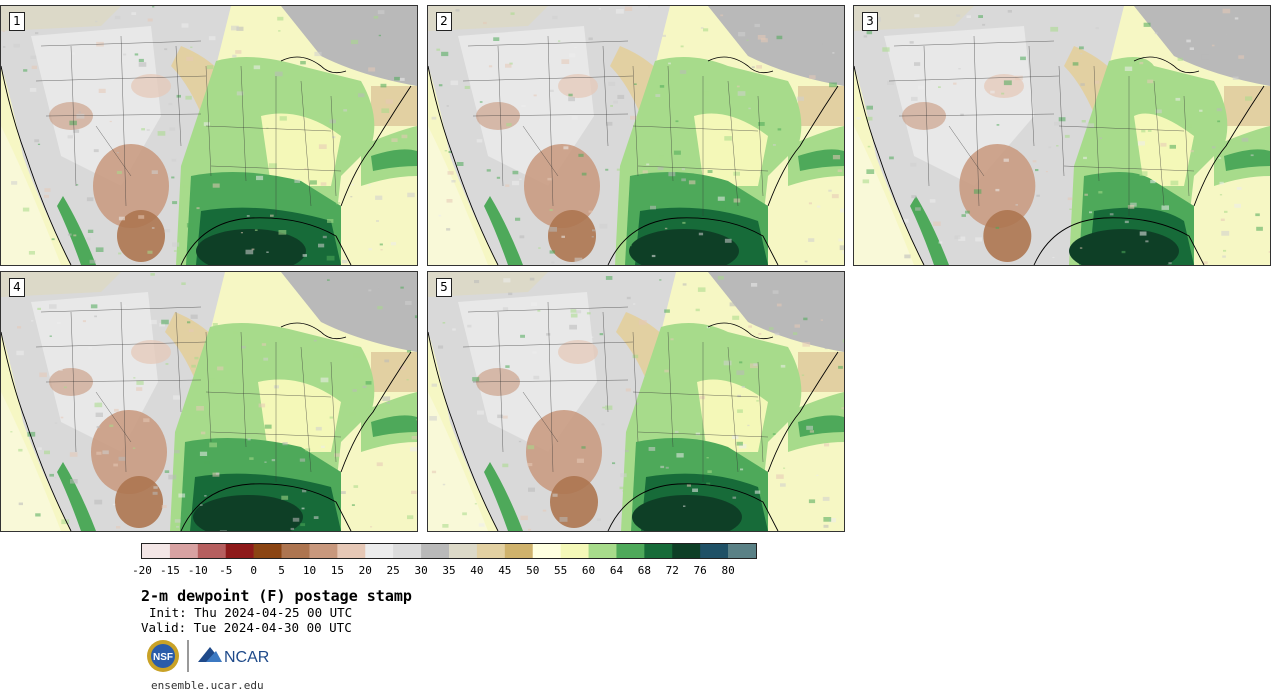 The width and height of the screenshot is (1280, 696). What do you see at coordinates (276, 596) in the screenshot?
I see `figure-title: 2-m dewpoint (F) postage stamp` at bounding box center [276, 596].